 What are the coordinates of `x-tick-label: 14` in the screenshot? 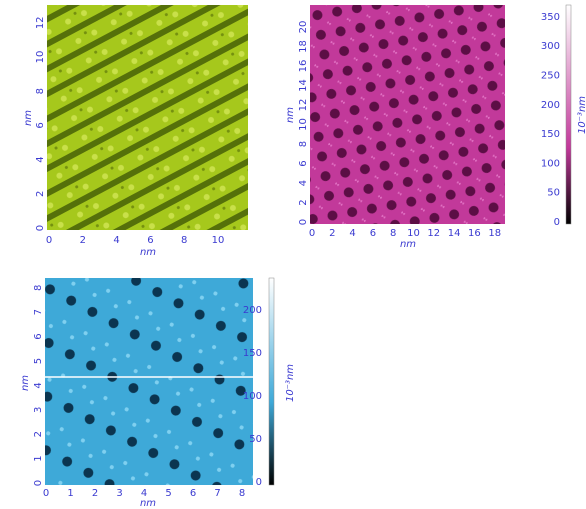 It's located at (454, 233).